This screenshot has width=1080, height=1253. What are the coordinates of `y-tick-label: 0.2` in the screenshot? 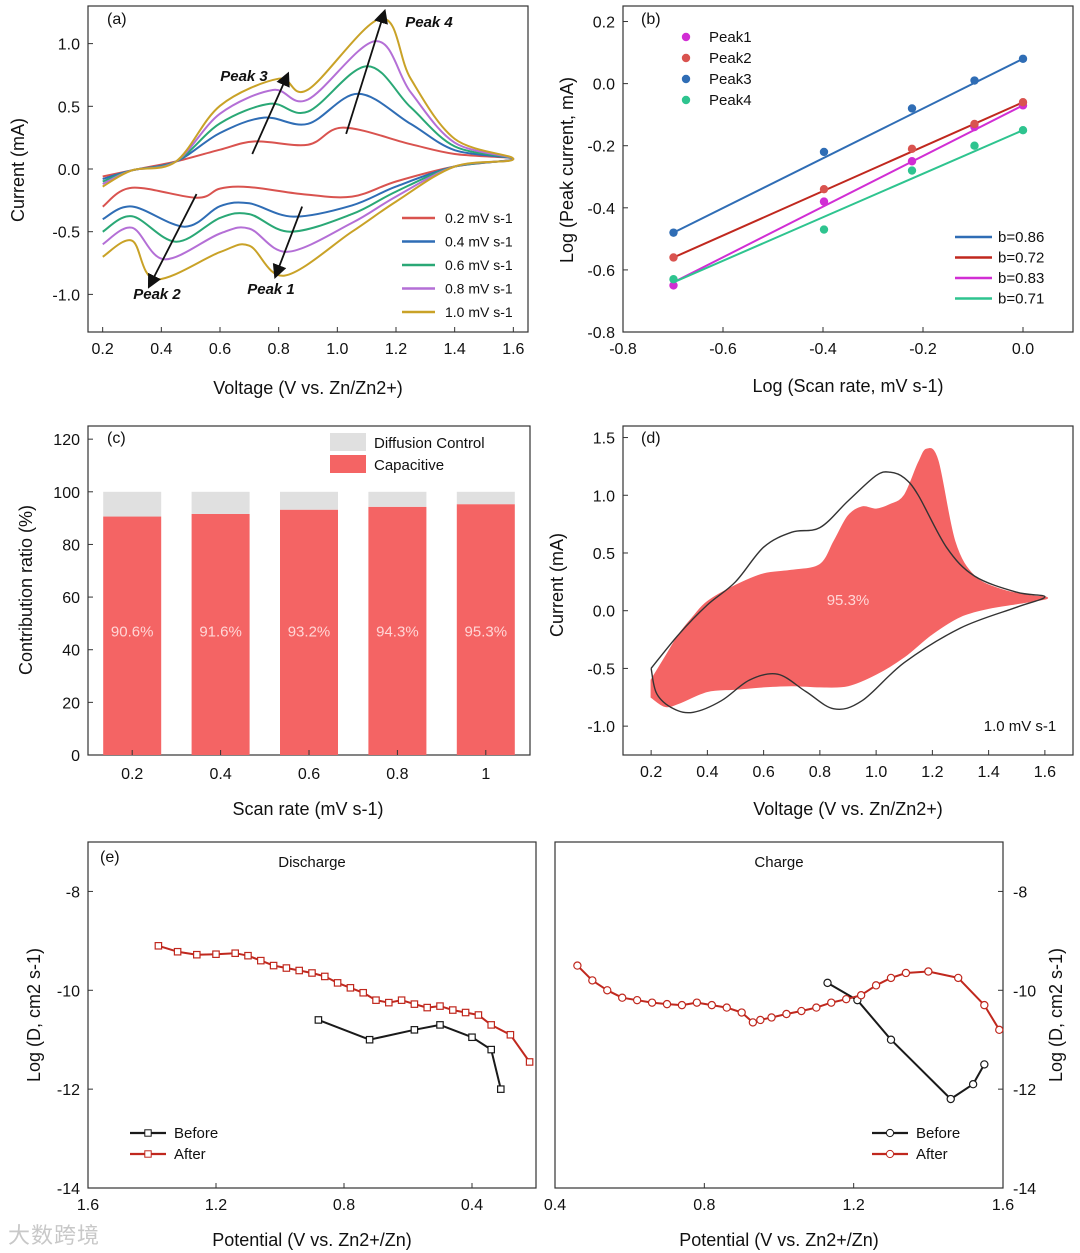 It's located at (604, 23).